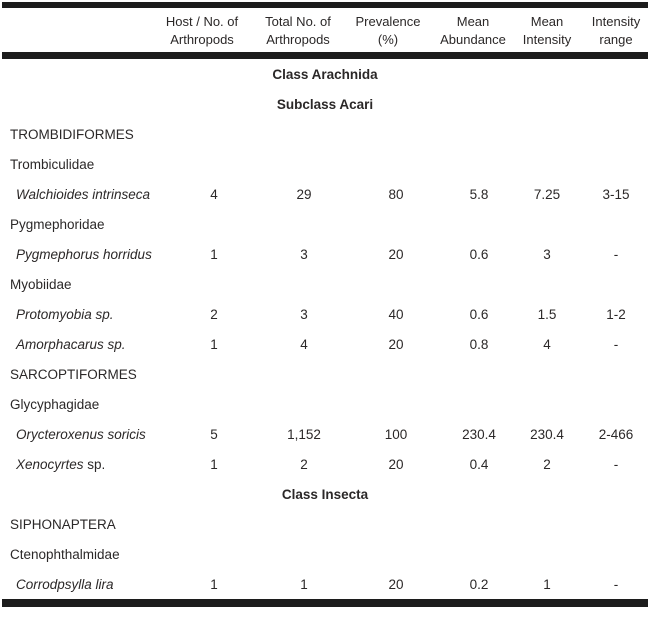 The height and width of the screenshot is (621, 650). Describe the element at coordinates (65, 584) in the screenshot. I see `species-name-italic: Corrodpsylla lira` at that location.